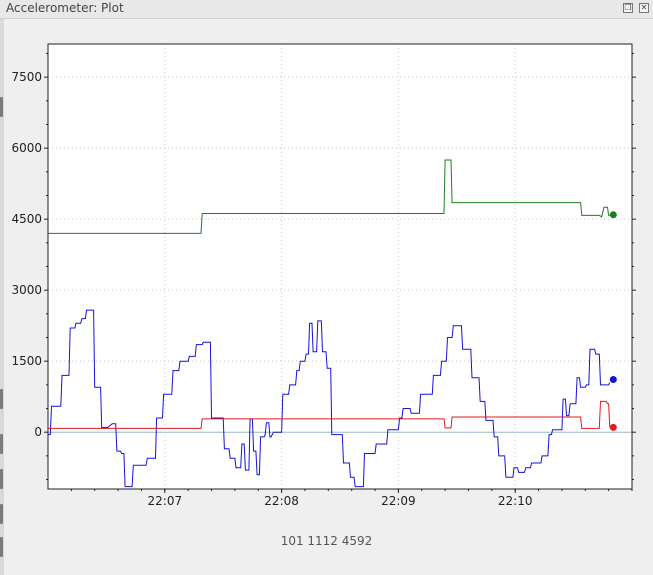  Describe the element at coordinates (26, 219) in the screenshot. I see `y-tick-label: 4500` at that location.